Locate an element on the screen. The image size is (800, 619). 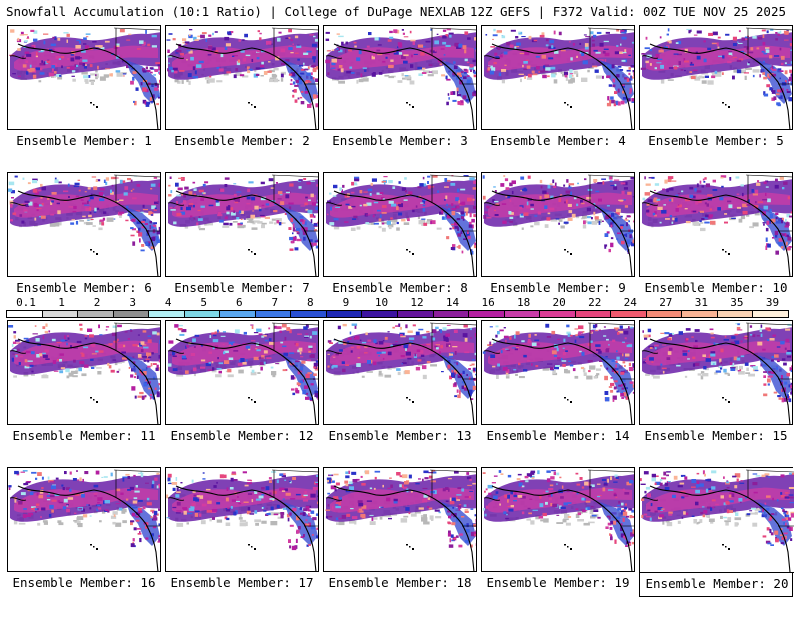
colorbar-tick-label: 20 is located at coordinates (559, 302).